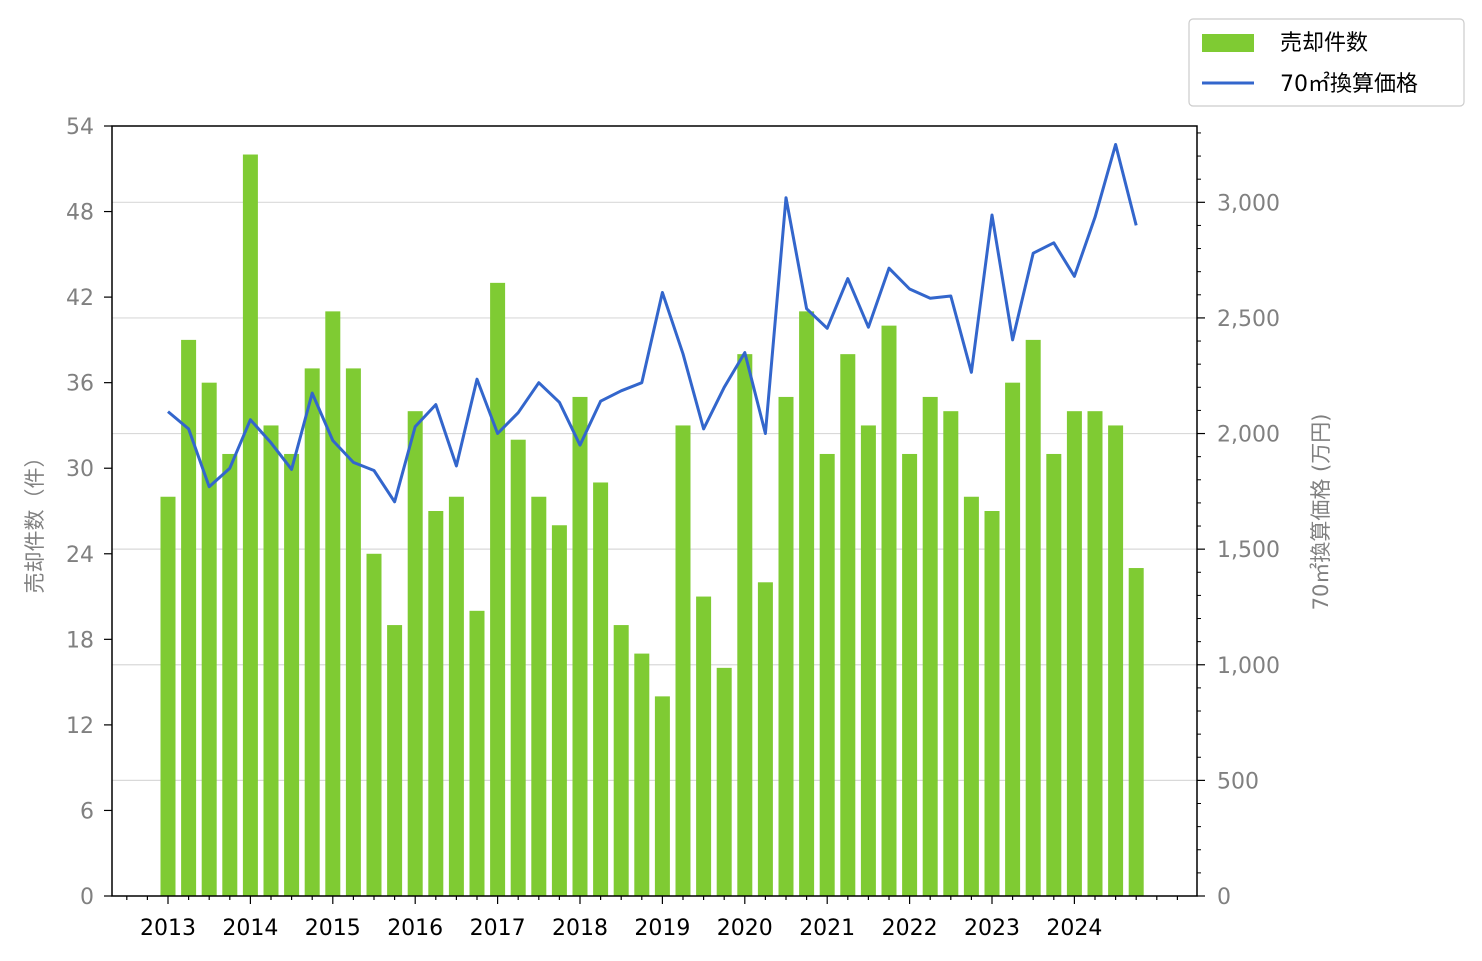 The image size is (1482, 961). I want to click on left-tick-label: 12, so click(80, 726).